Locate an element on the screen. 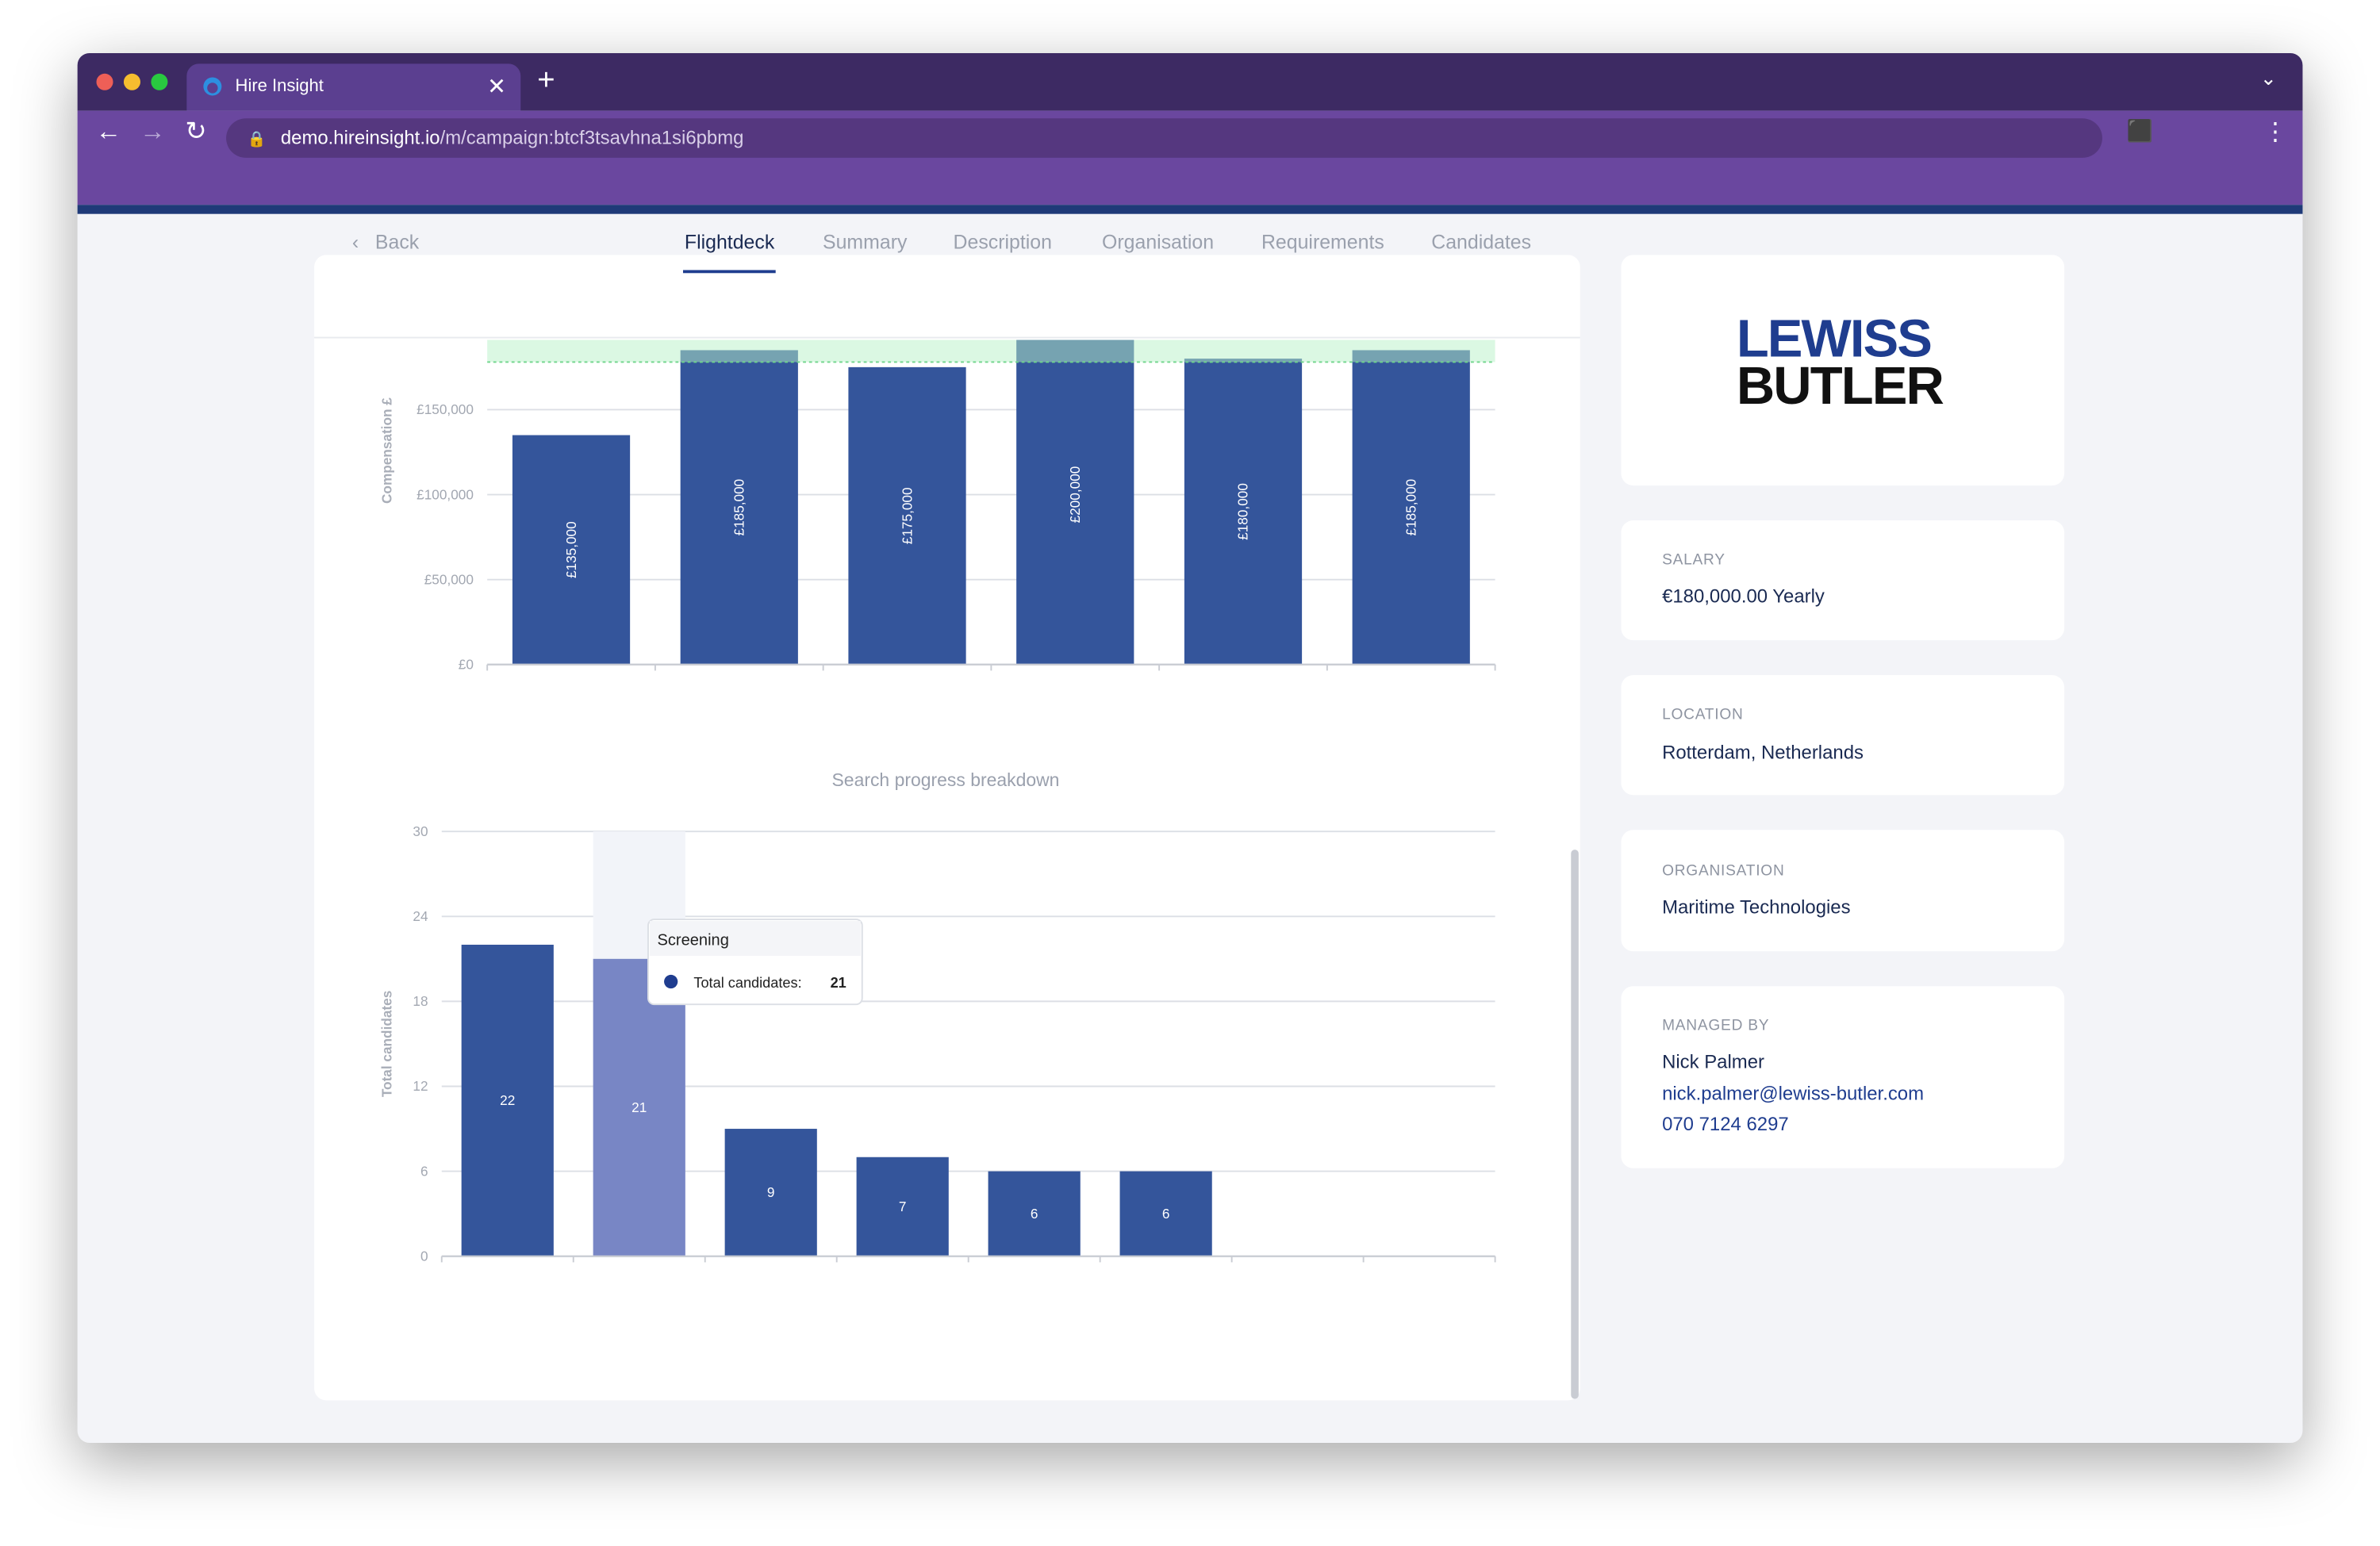 Image resolution: width=2380 pixels, height=1546 pixels. y-tick-label: 0 is located at coordinates (424, 1256).